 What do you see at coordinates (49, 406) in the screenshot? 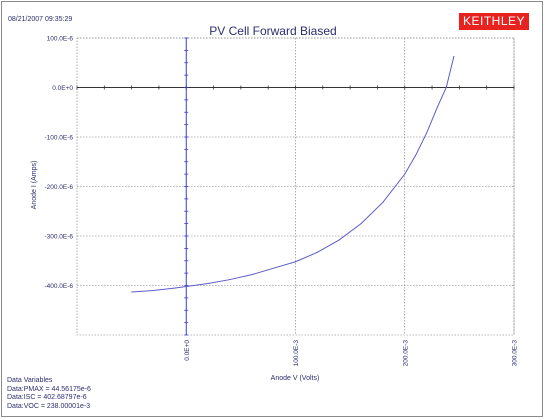
I see `data-voc: Data:VOC = 238.00001e-3` at bounding box center [49, 406].